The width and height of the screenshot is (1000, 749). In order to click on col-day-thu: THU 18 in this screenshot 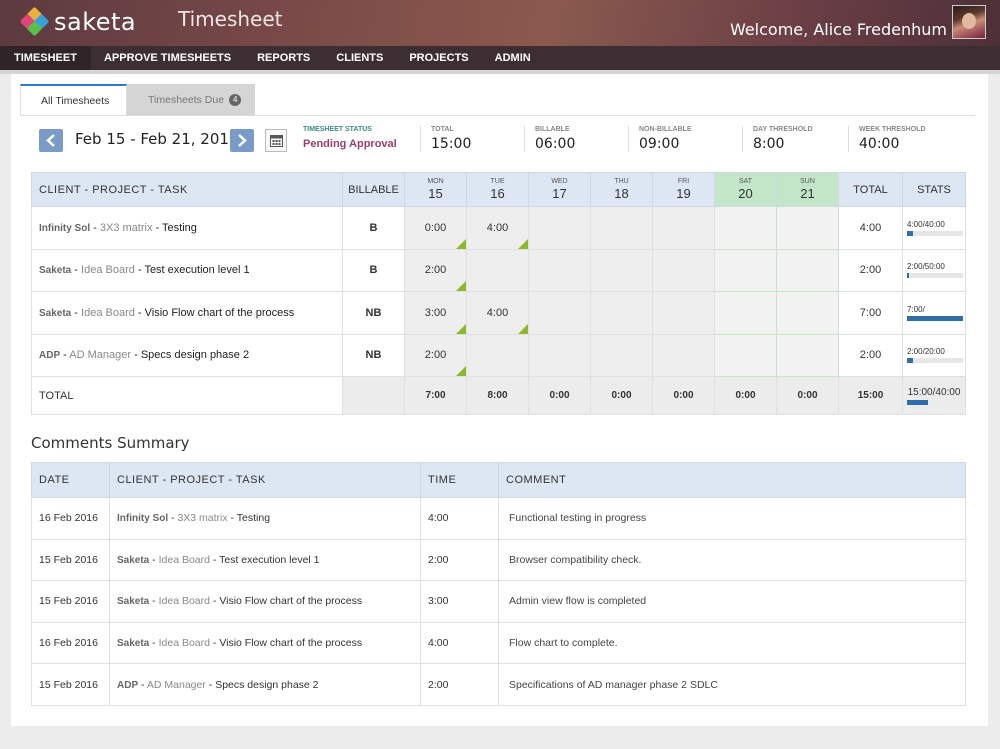, I will do `click(621, 189)`.